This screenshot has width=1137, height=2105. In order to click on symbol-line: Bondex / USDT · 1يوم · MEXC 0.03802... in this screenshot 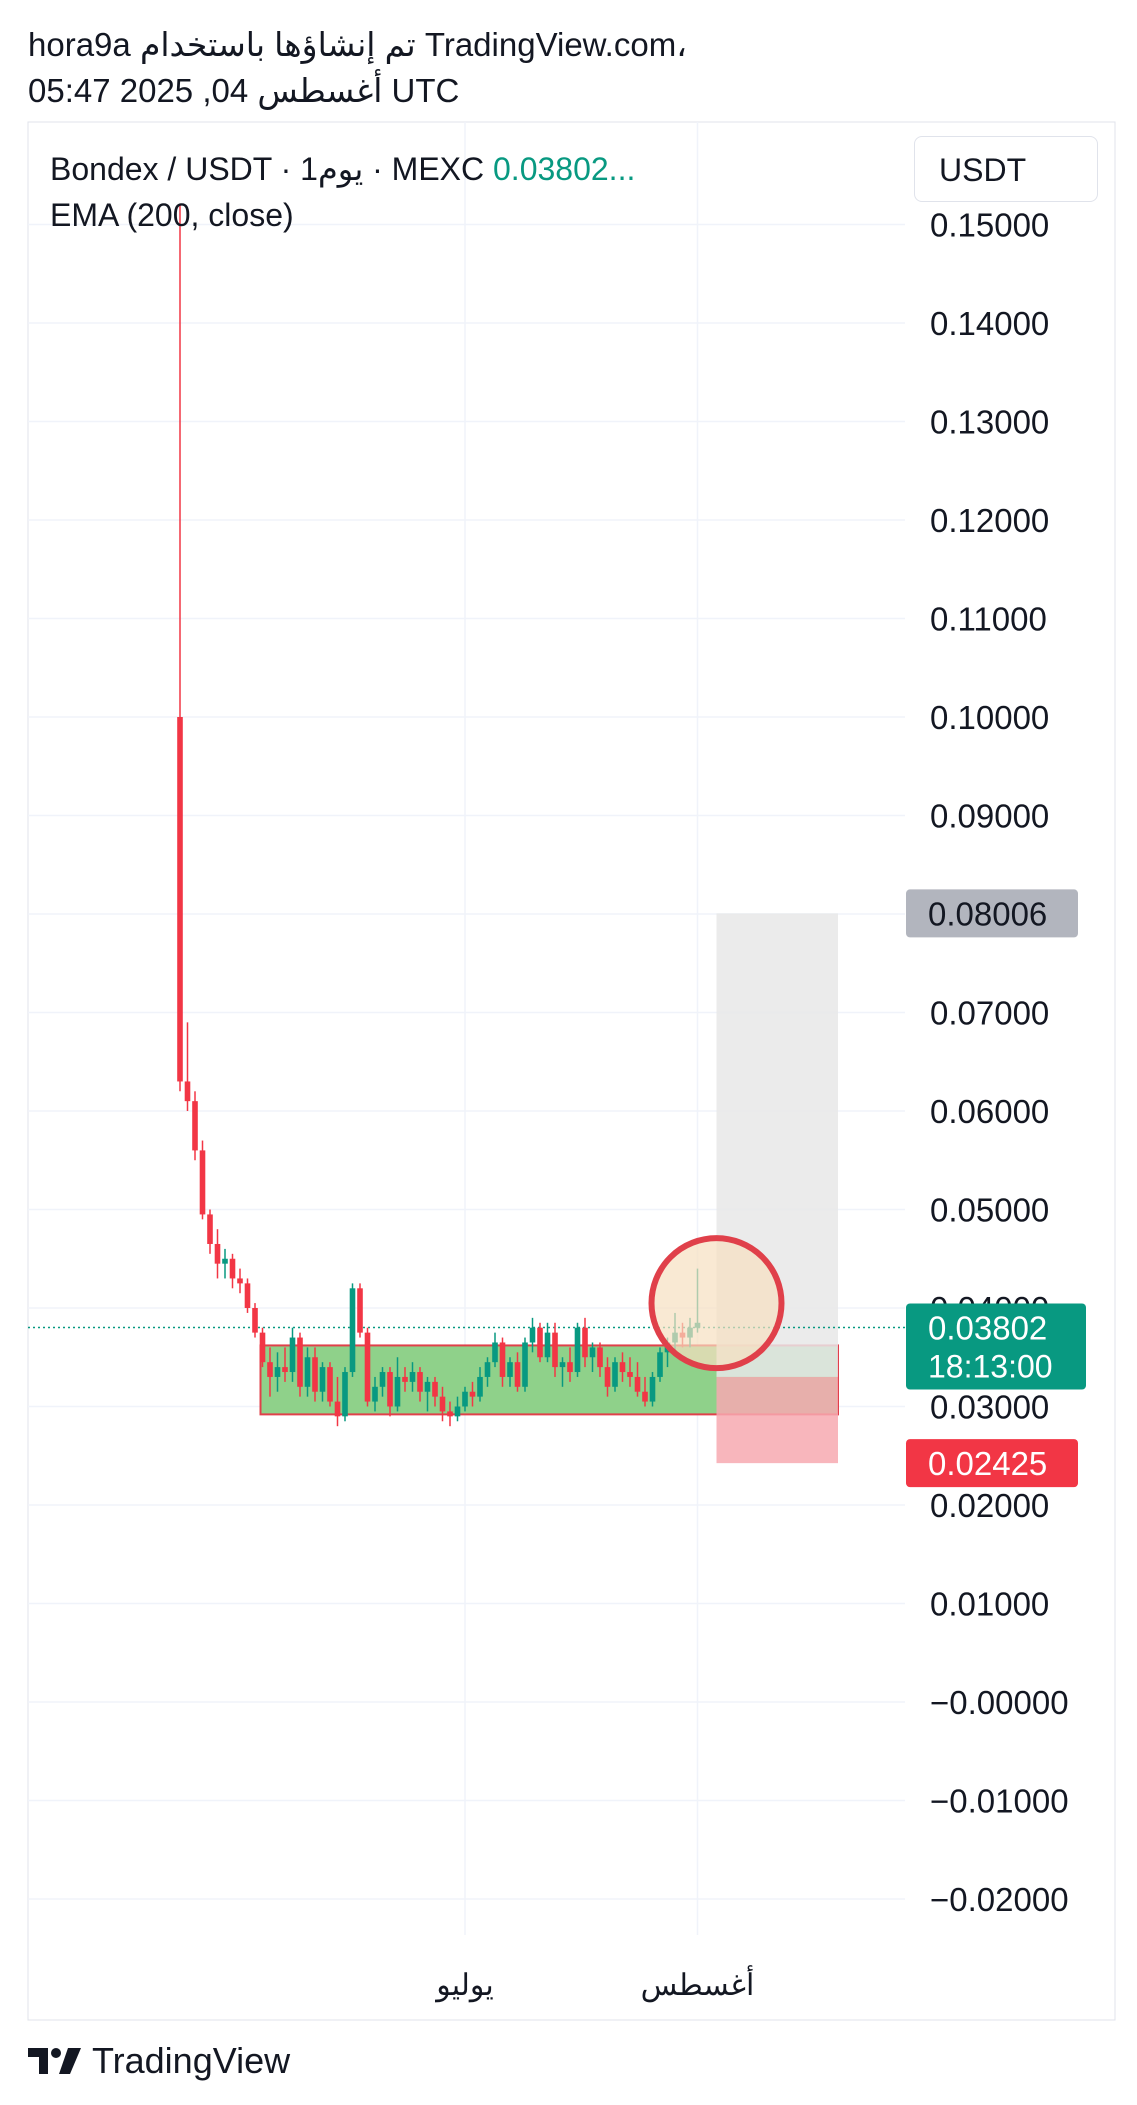, I will do `click(342, 169)`.